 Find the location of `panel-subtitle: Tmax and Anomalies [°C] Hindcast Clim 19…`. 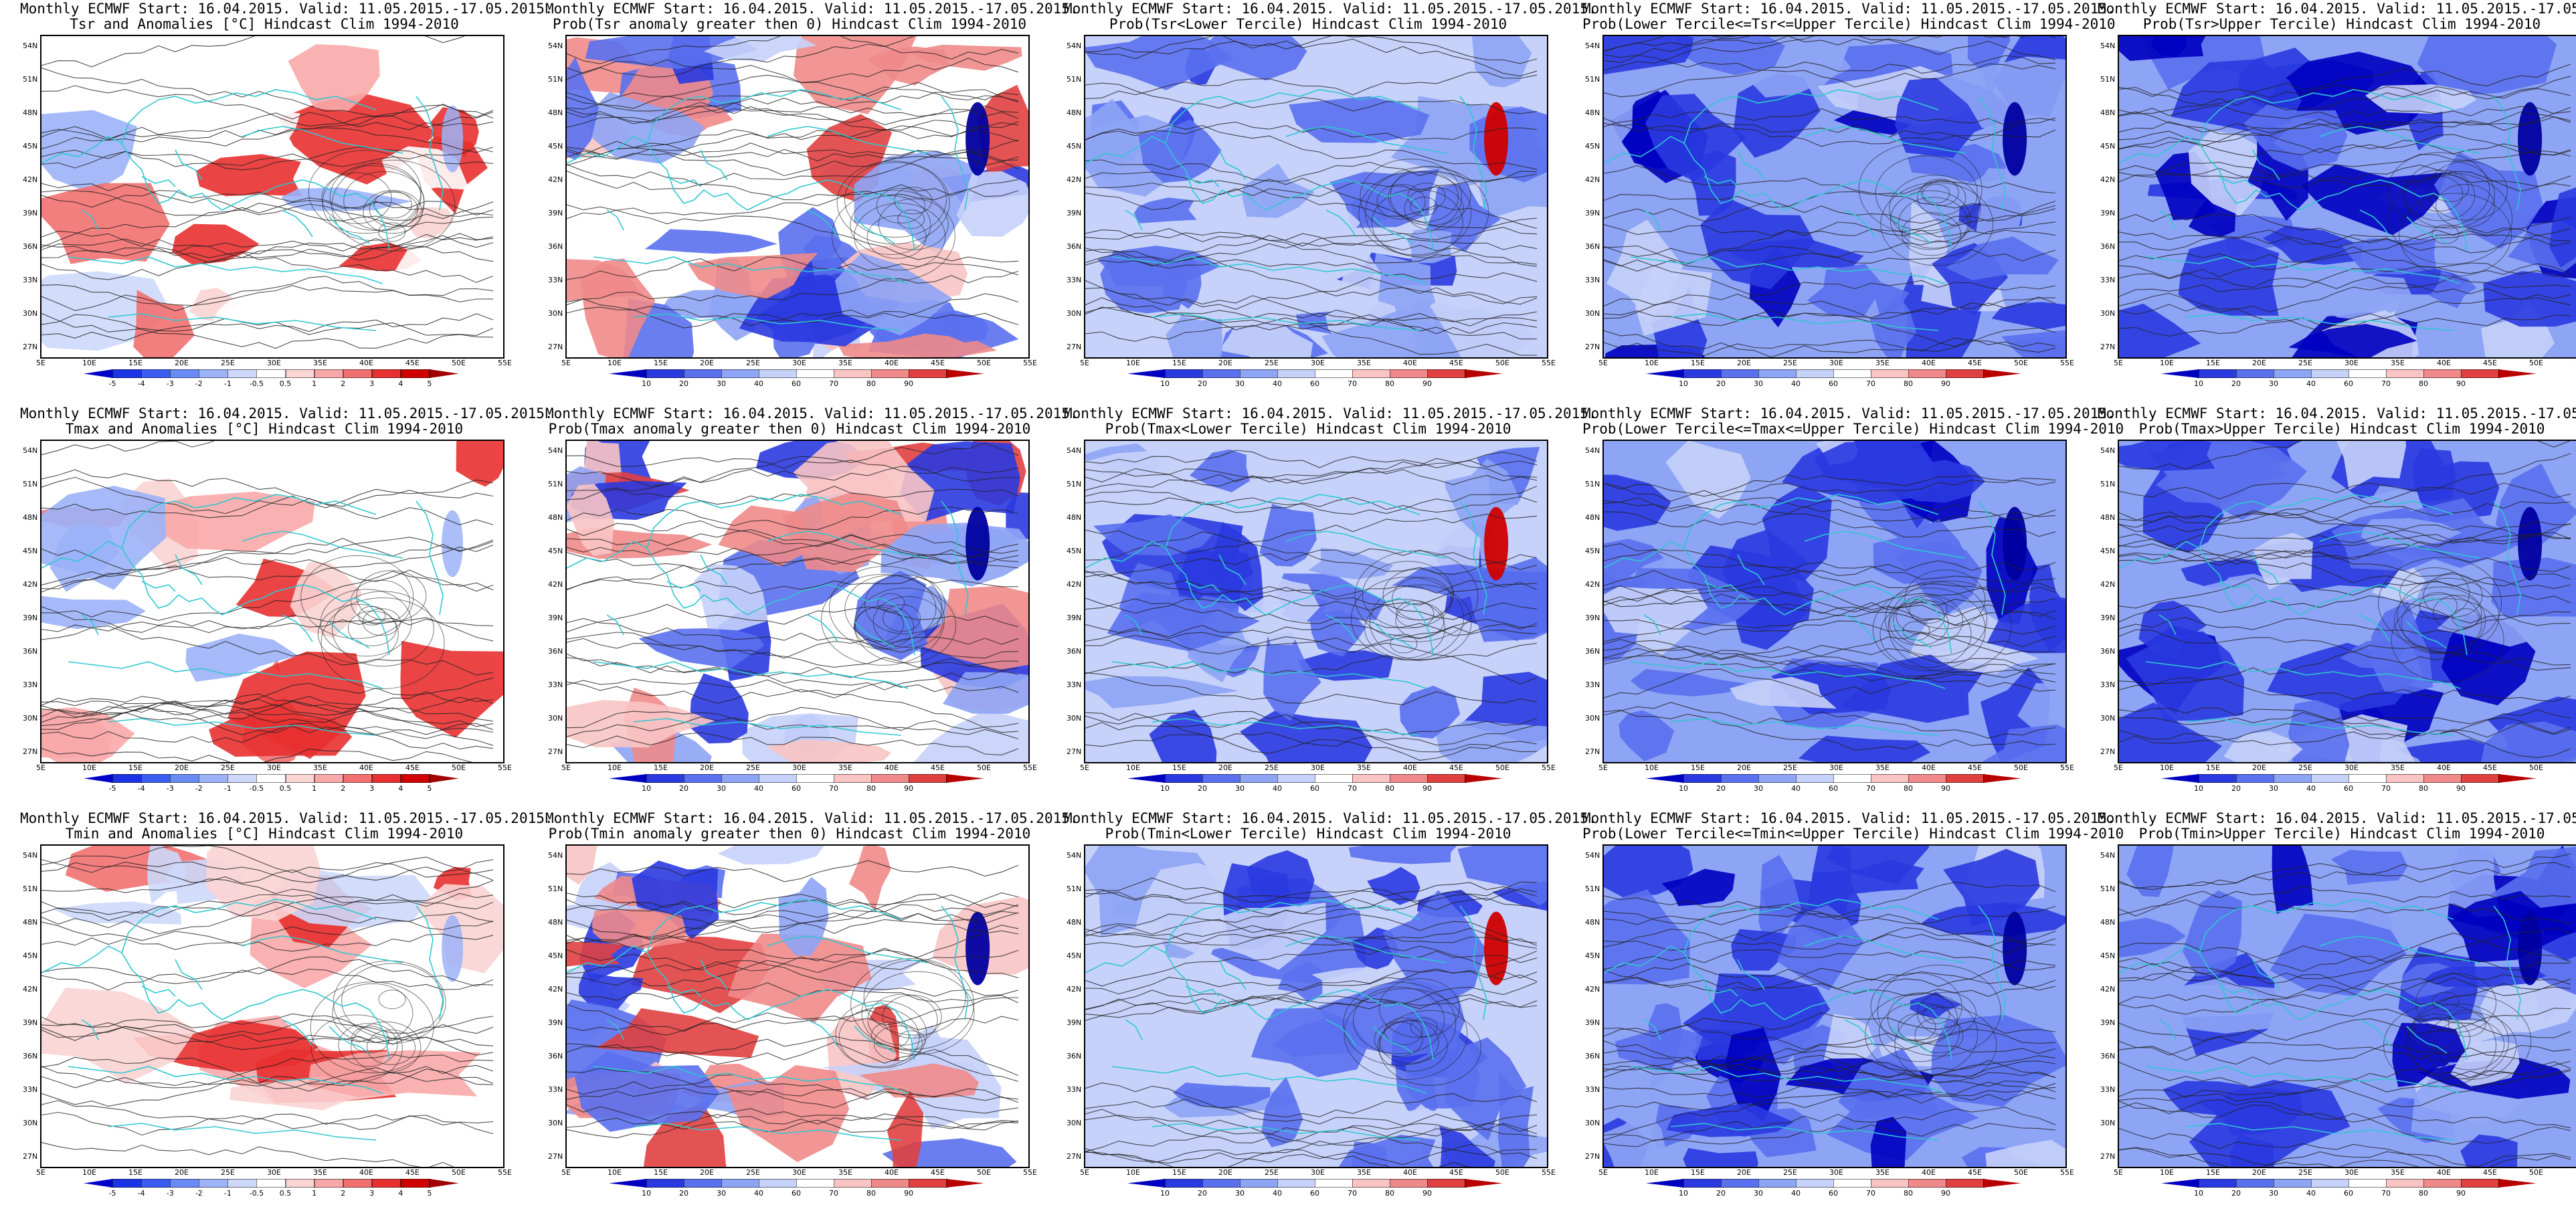

panel-subtitle: Tmax and Anomalies [°C] Hindcast Clim 19… is located at coordinates (264, 429).